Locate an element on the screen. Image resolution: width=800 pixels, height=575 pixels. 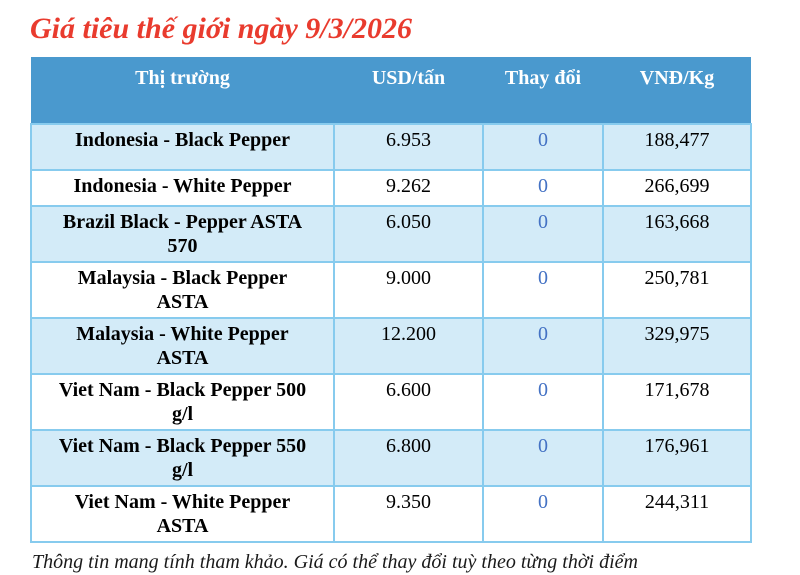
column-header-market: Thị trường is located at coordinates (182, 90).